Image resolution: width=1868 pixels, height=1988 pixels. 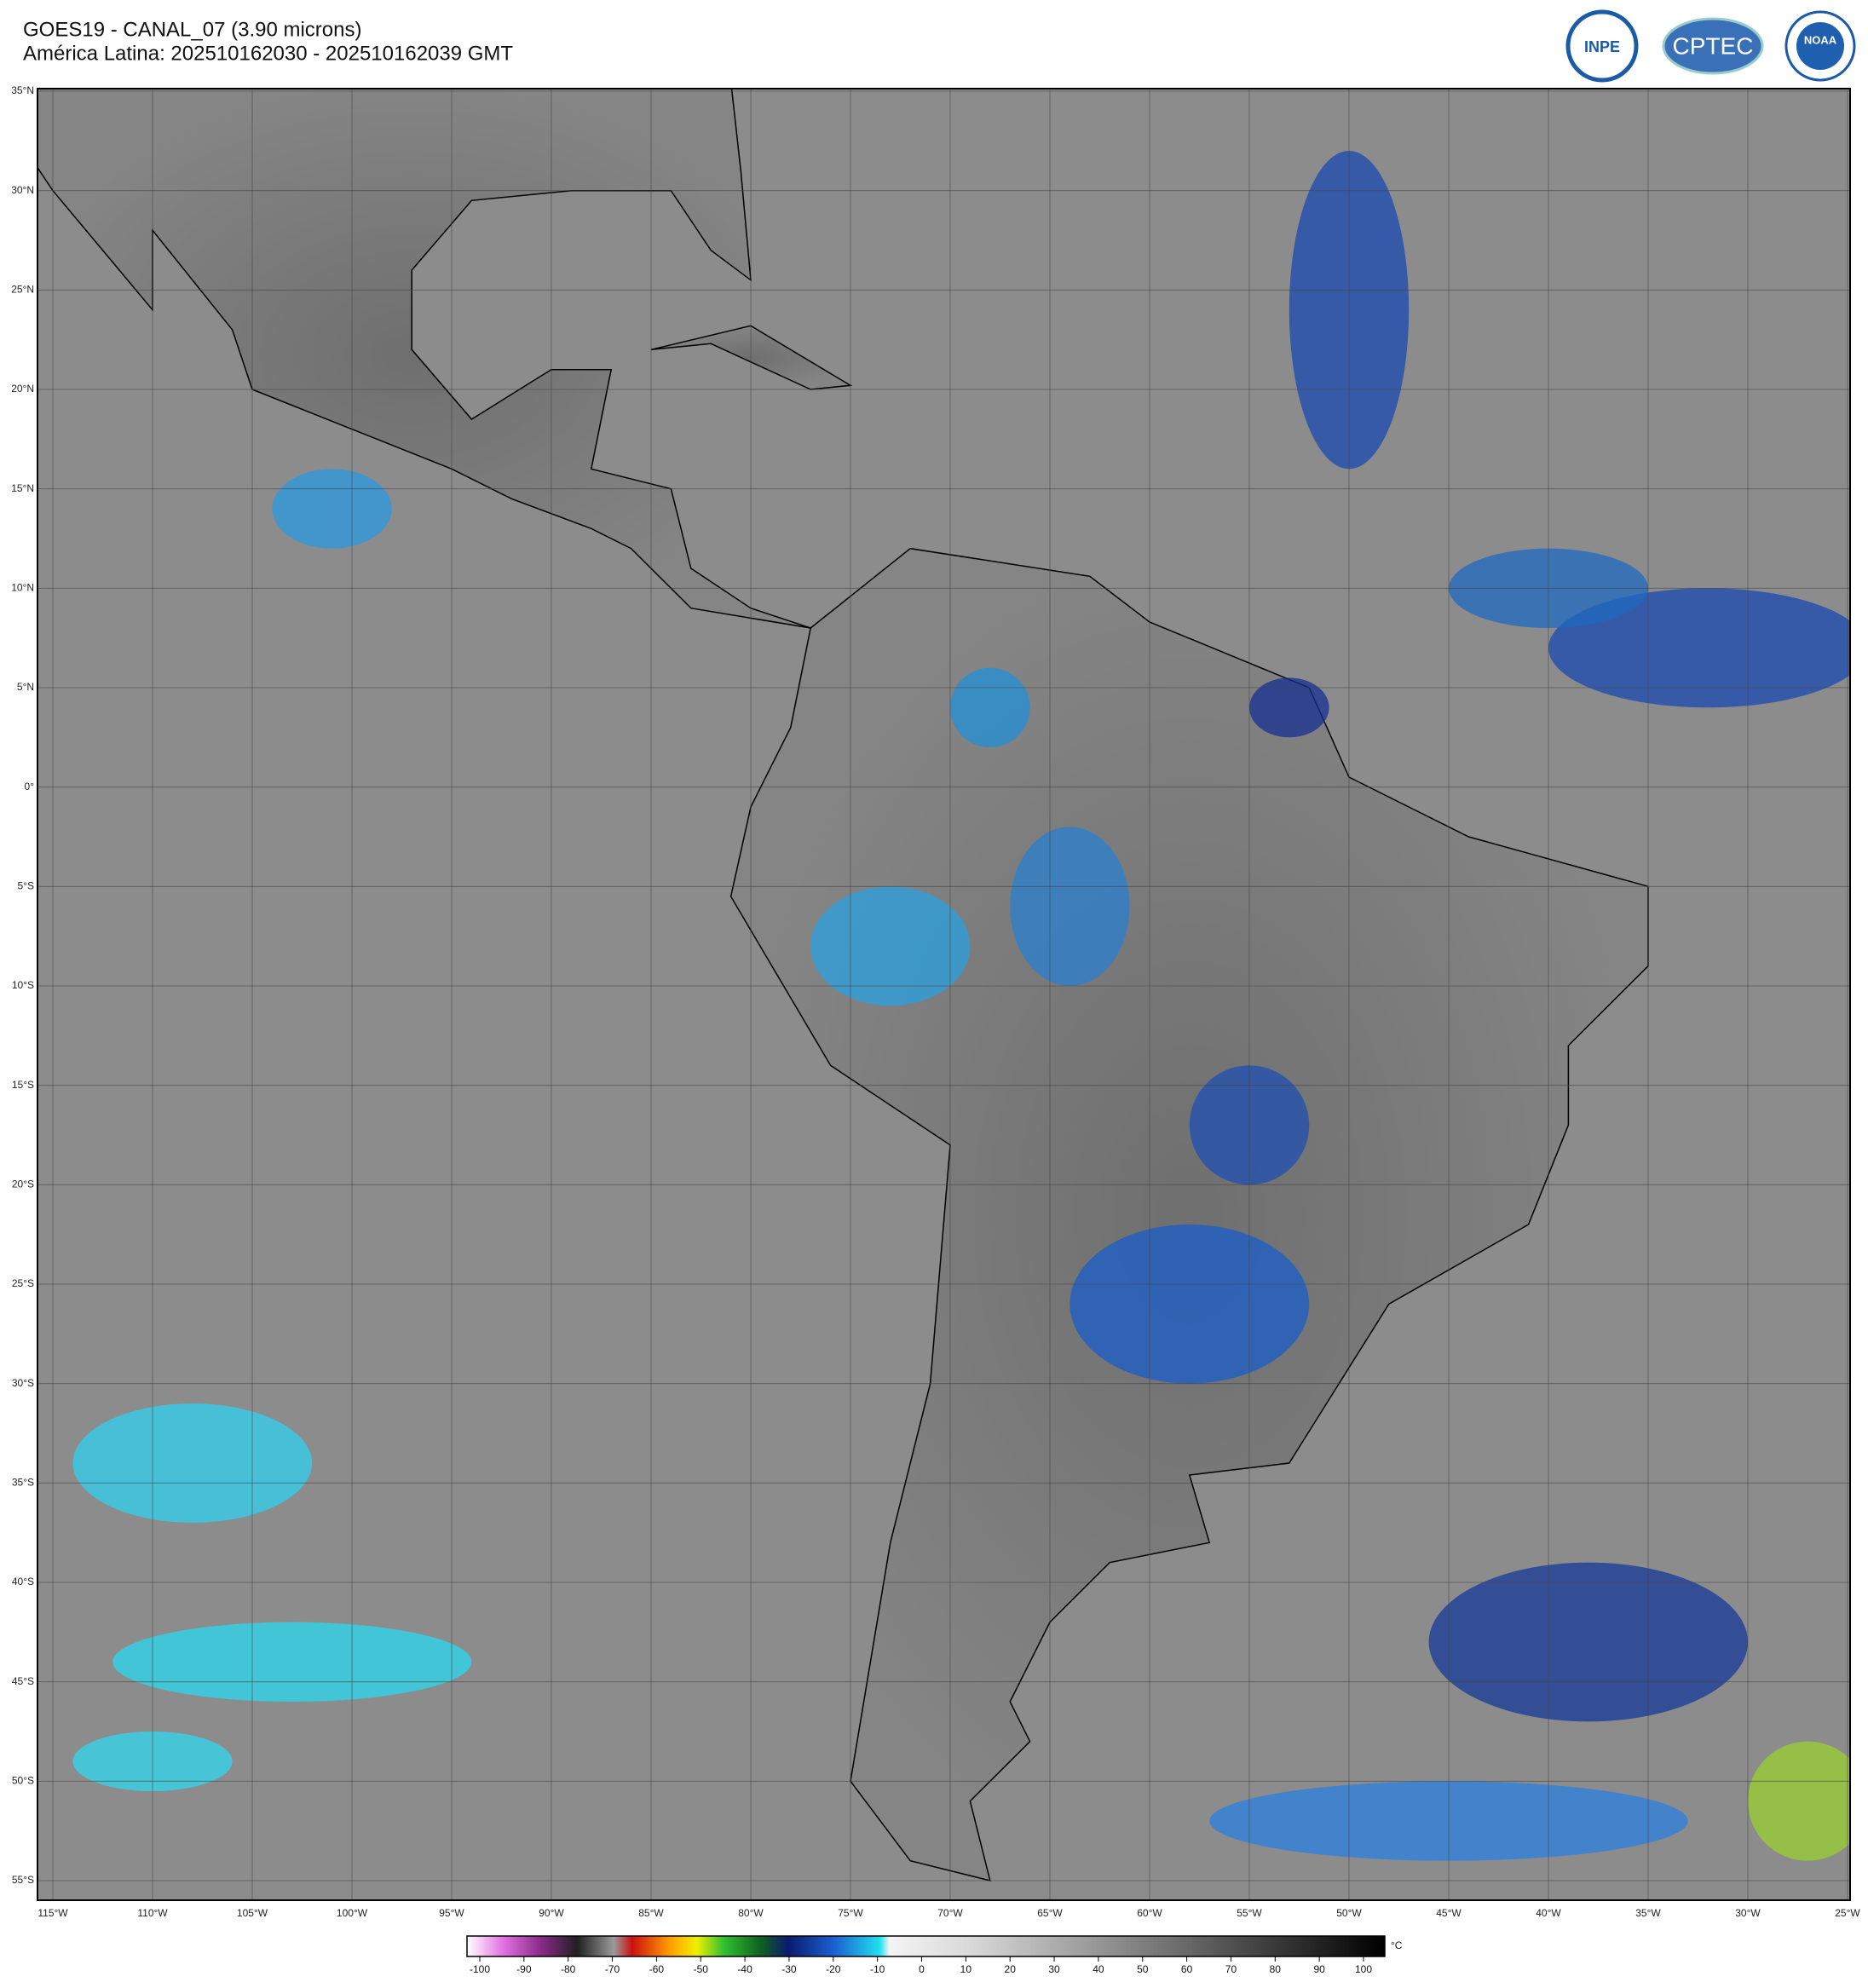 What do you see at coordinates (52, 1913) in the screenshot?
I see `lon-tick-label: 115°W` at bounding box center [52, 1913].